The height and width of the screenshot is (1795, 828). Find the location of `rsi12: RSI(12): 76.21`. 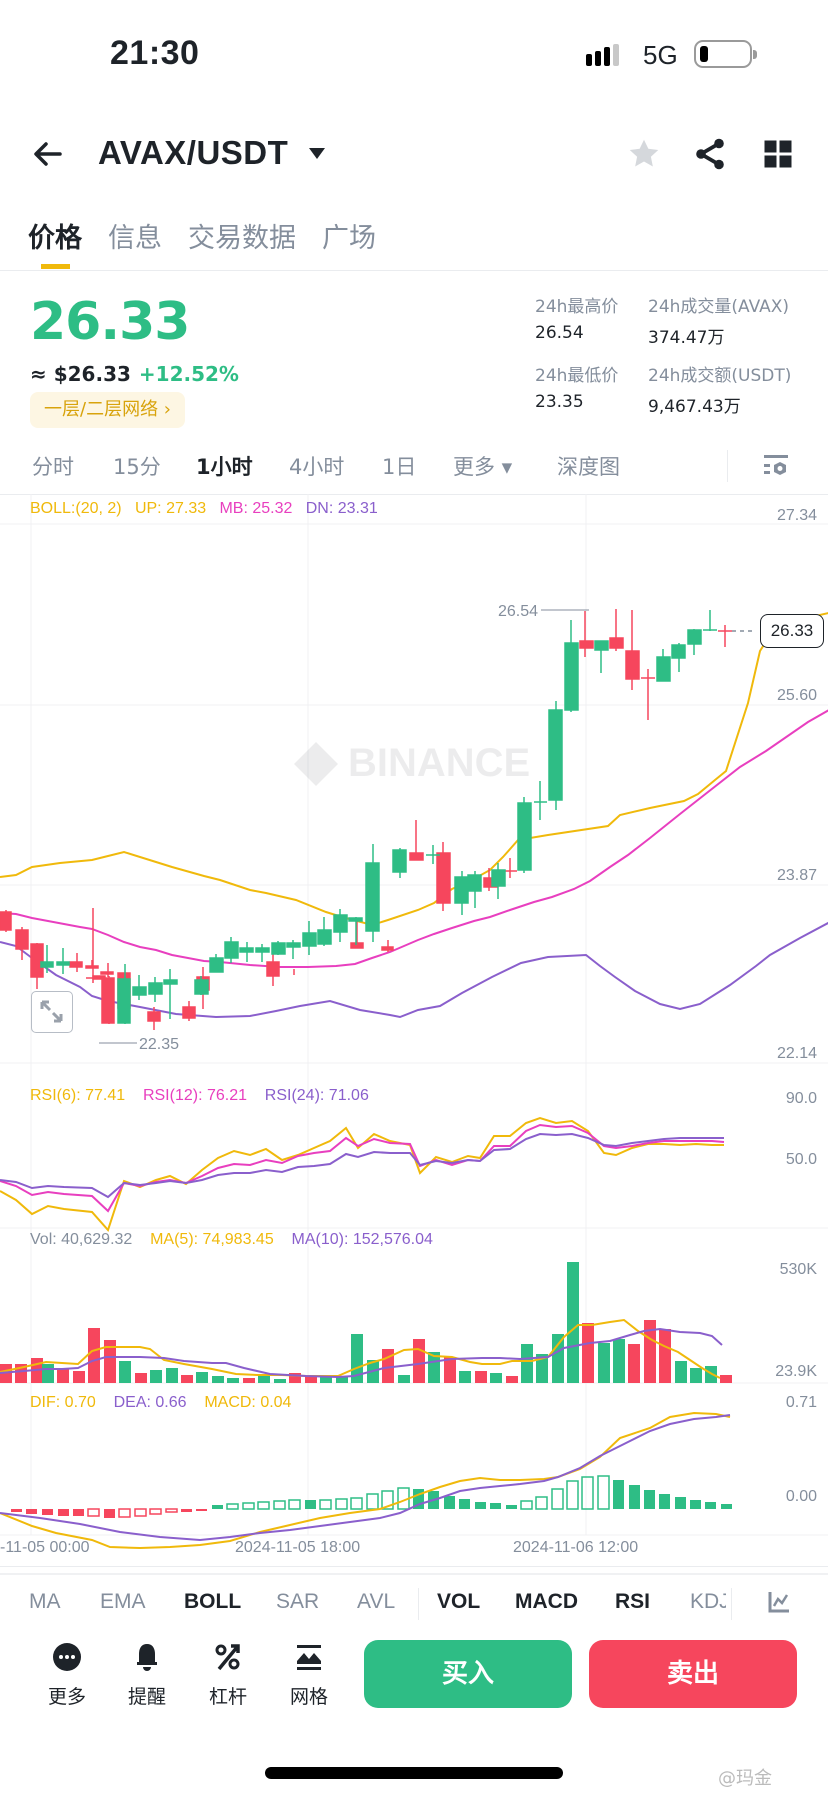

rsi12: RSI(12): 76.21 is located at coordinates (194, 1095).